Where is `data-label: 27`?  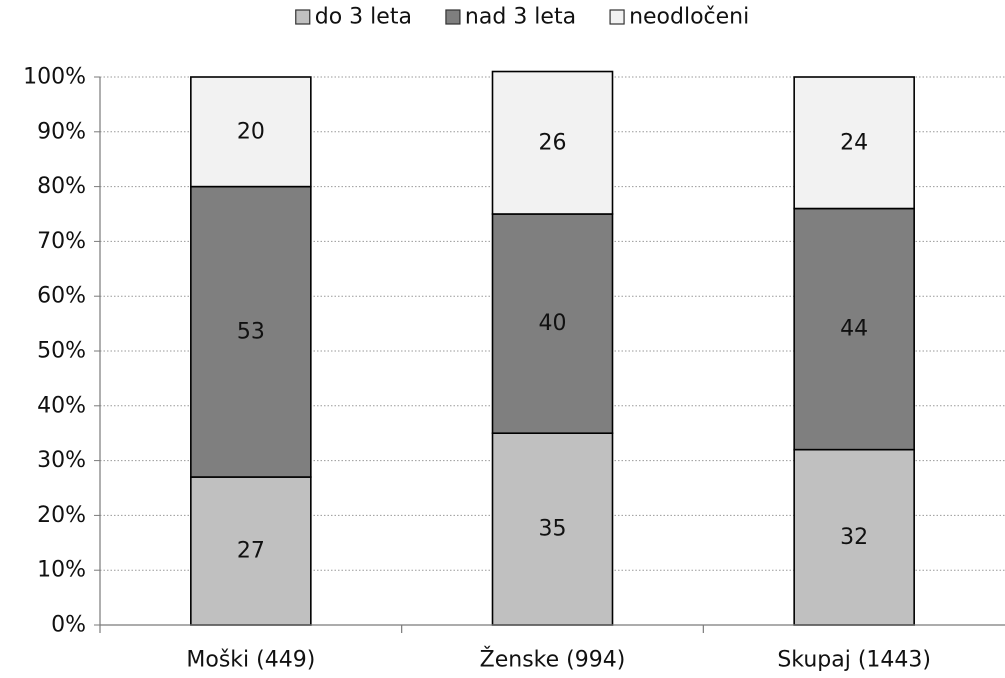 data-label: 27 is located at coordinates (251, 551).